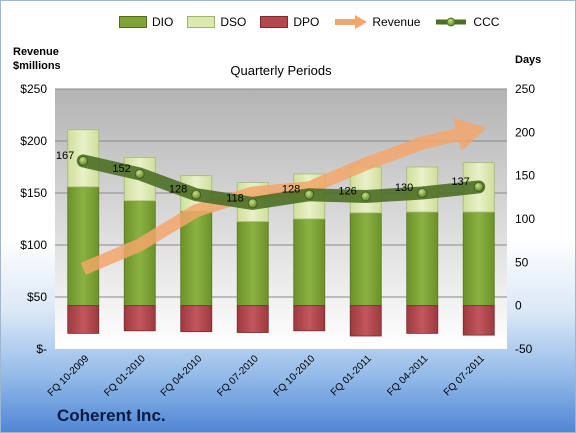  What do you see at coordinates (522, 262) in the screenshot?
I see `right-tick-label: 50` at bounding box center [522, 262].